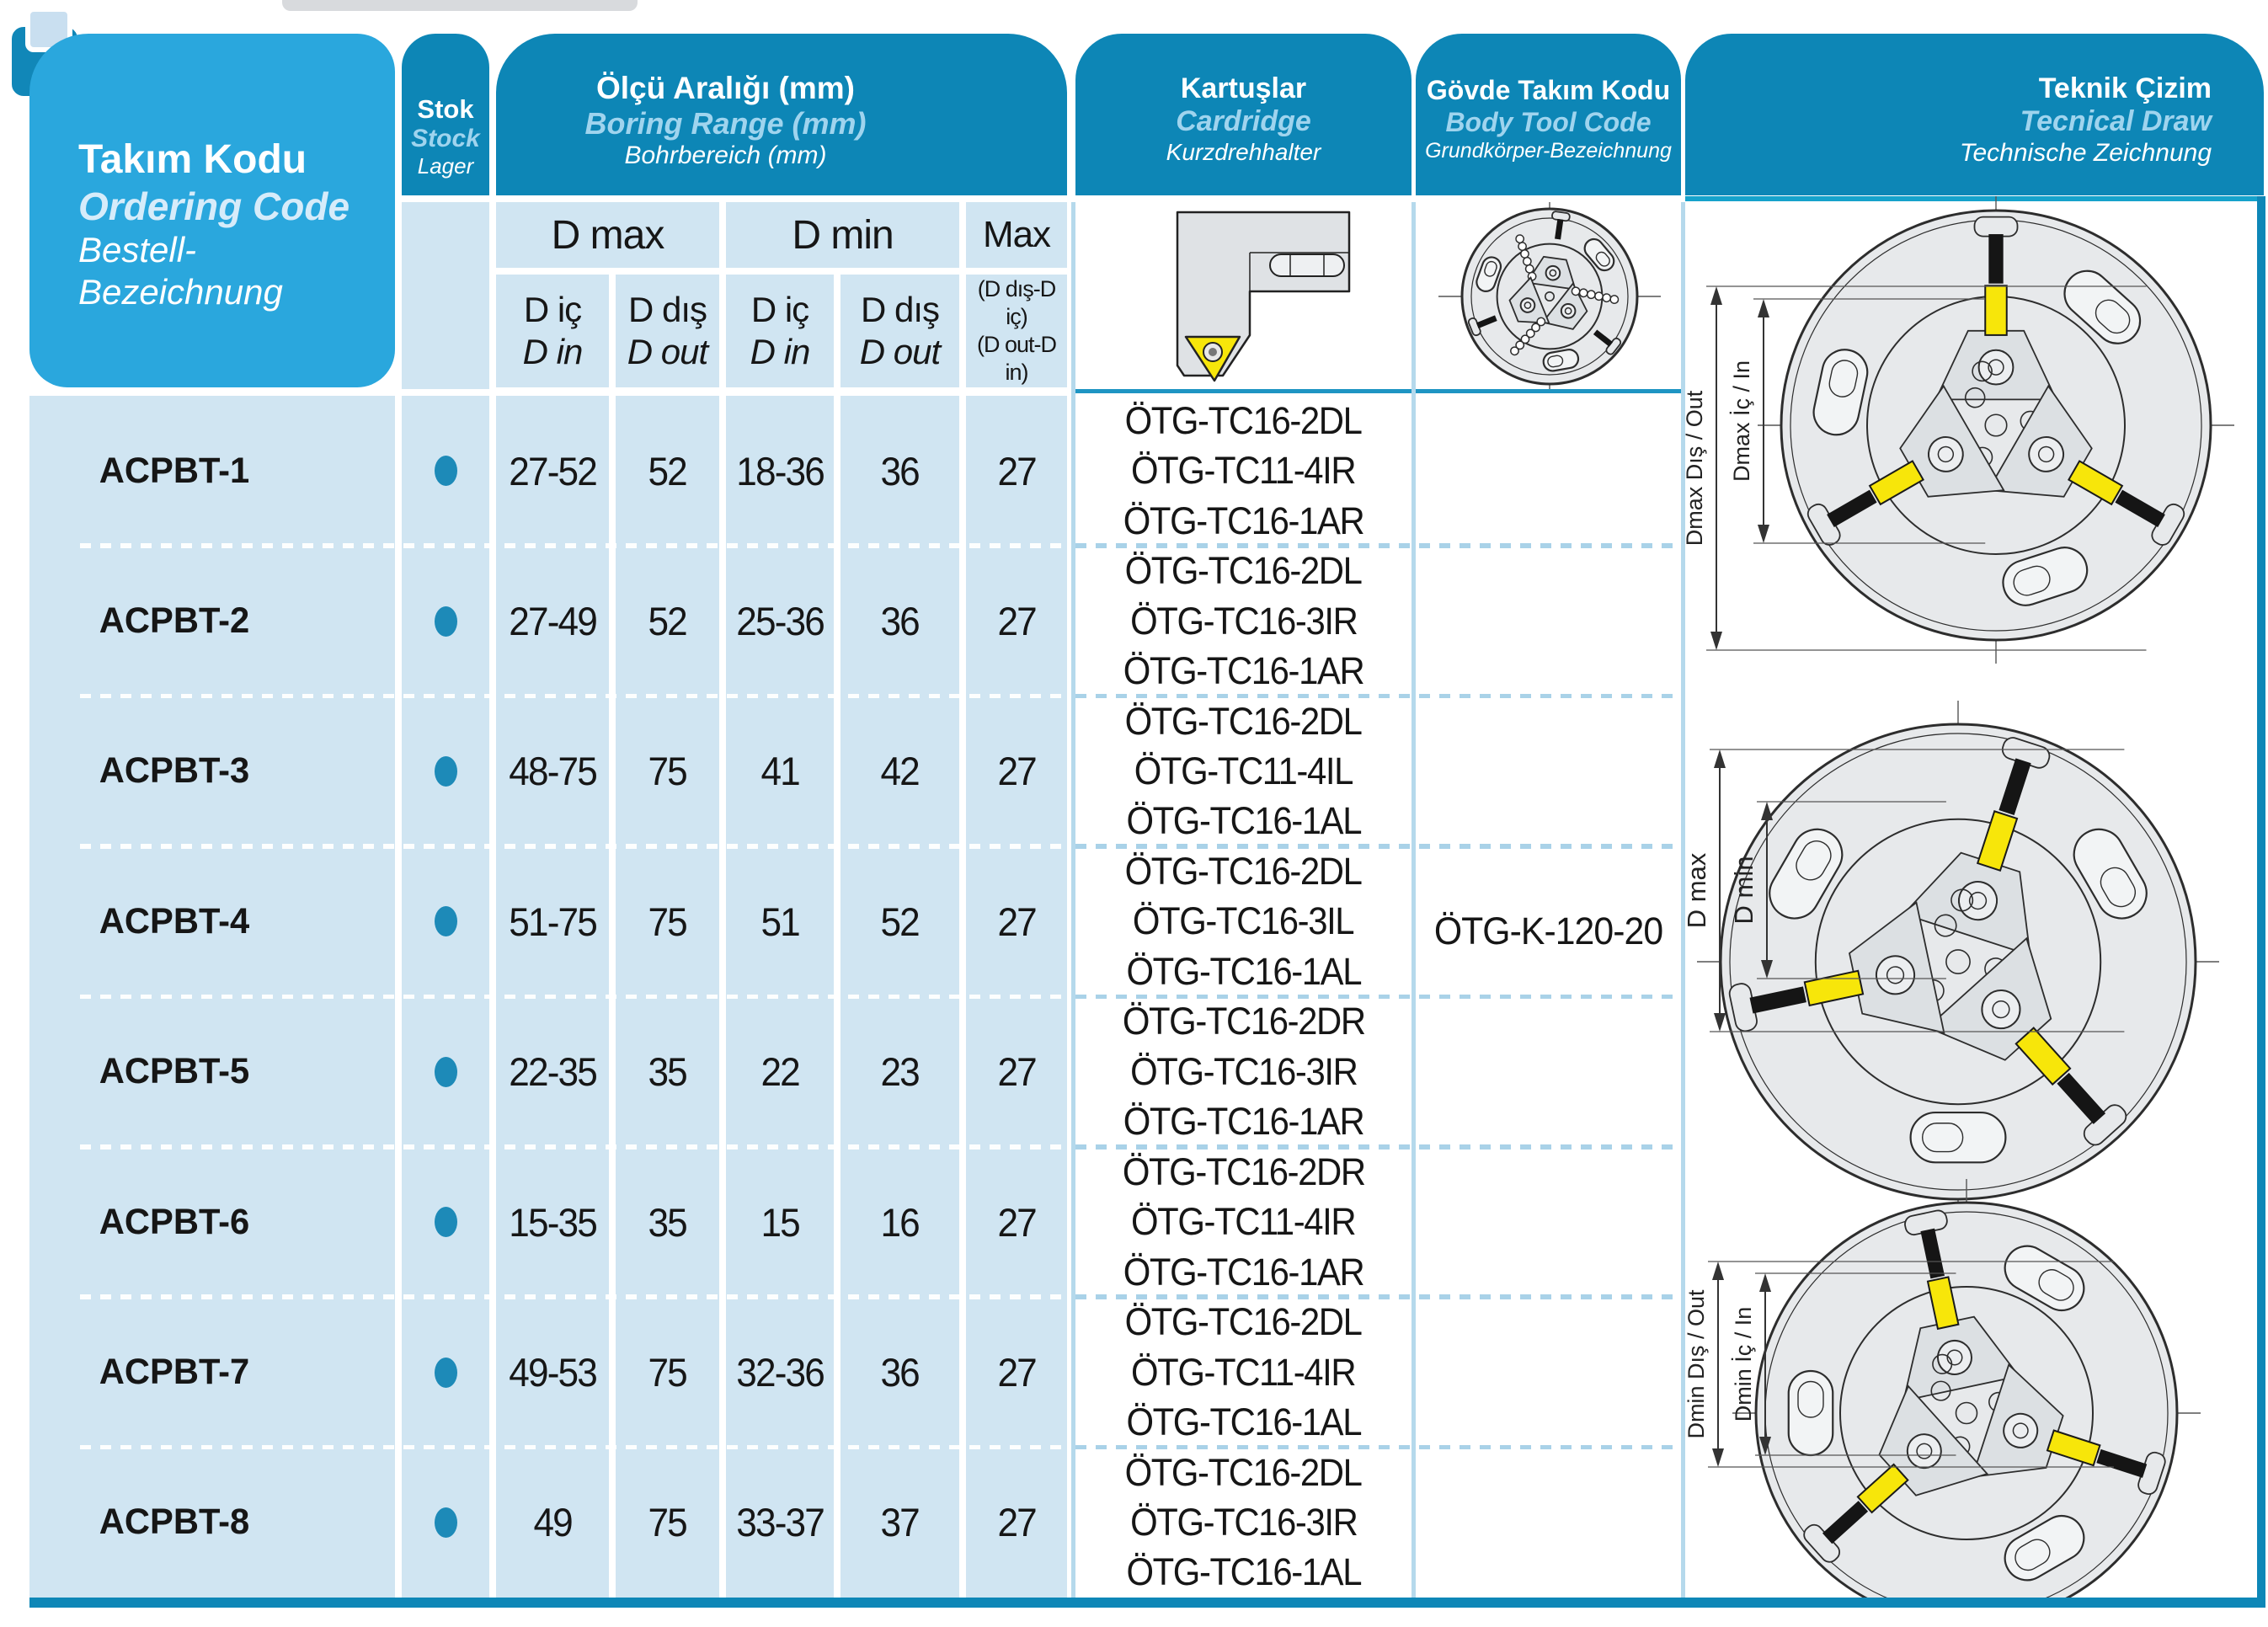 This screenshot has height=1627, width=2268. I want to click on column-header-dmax-in: D iç D in, so click(552, 331).